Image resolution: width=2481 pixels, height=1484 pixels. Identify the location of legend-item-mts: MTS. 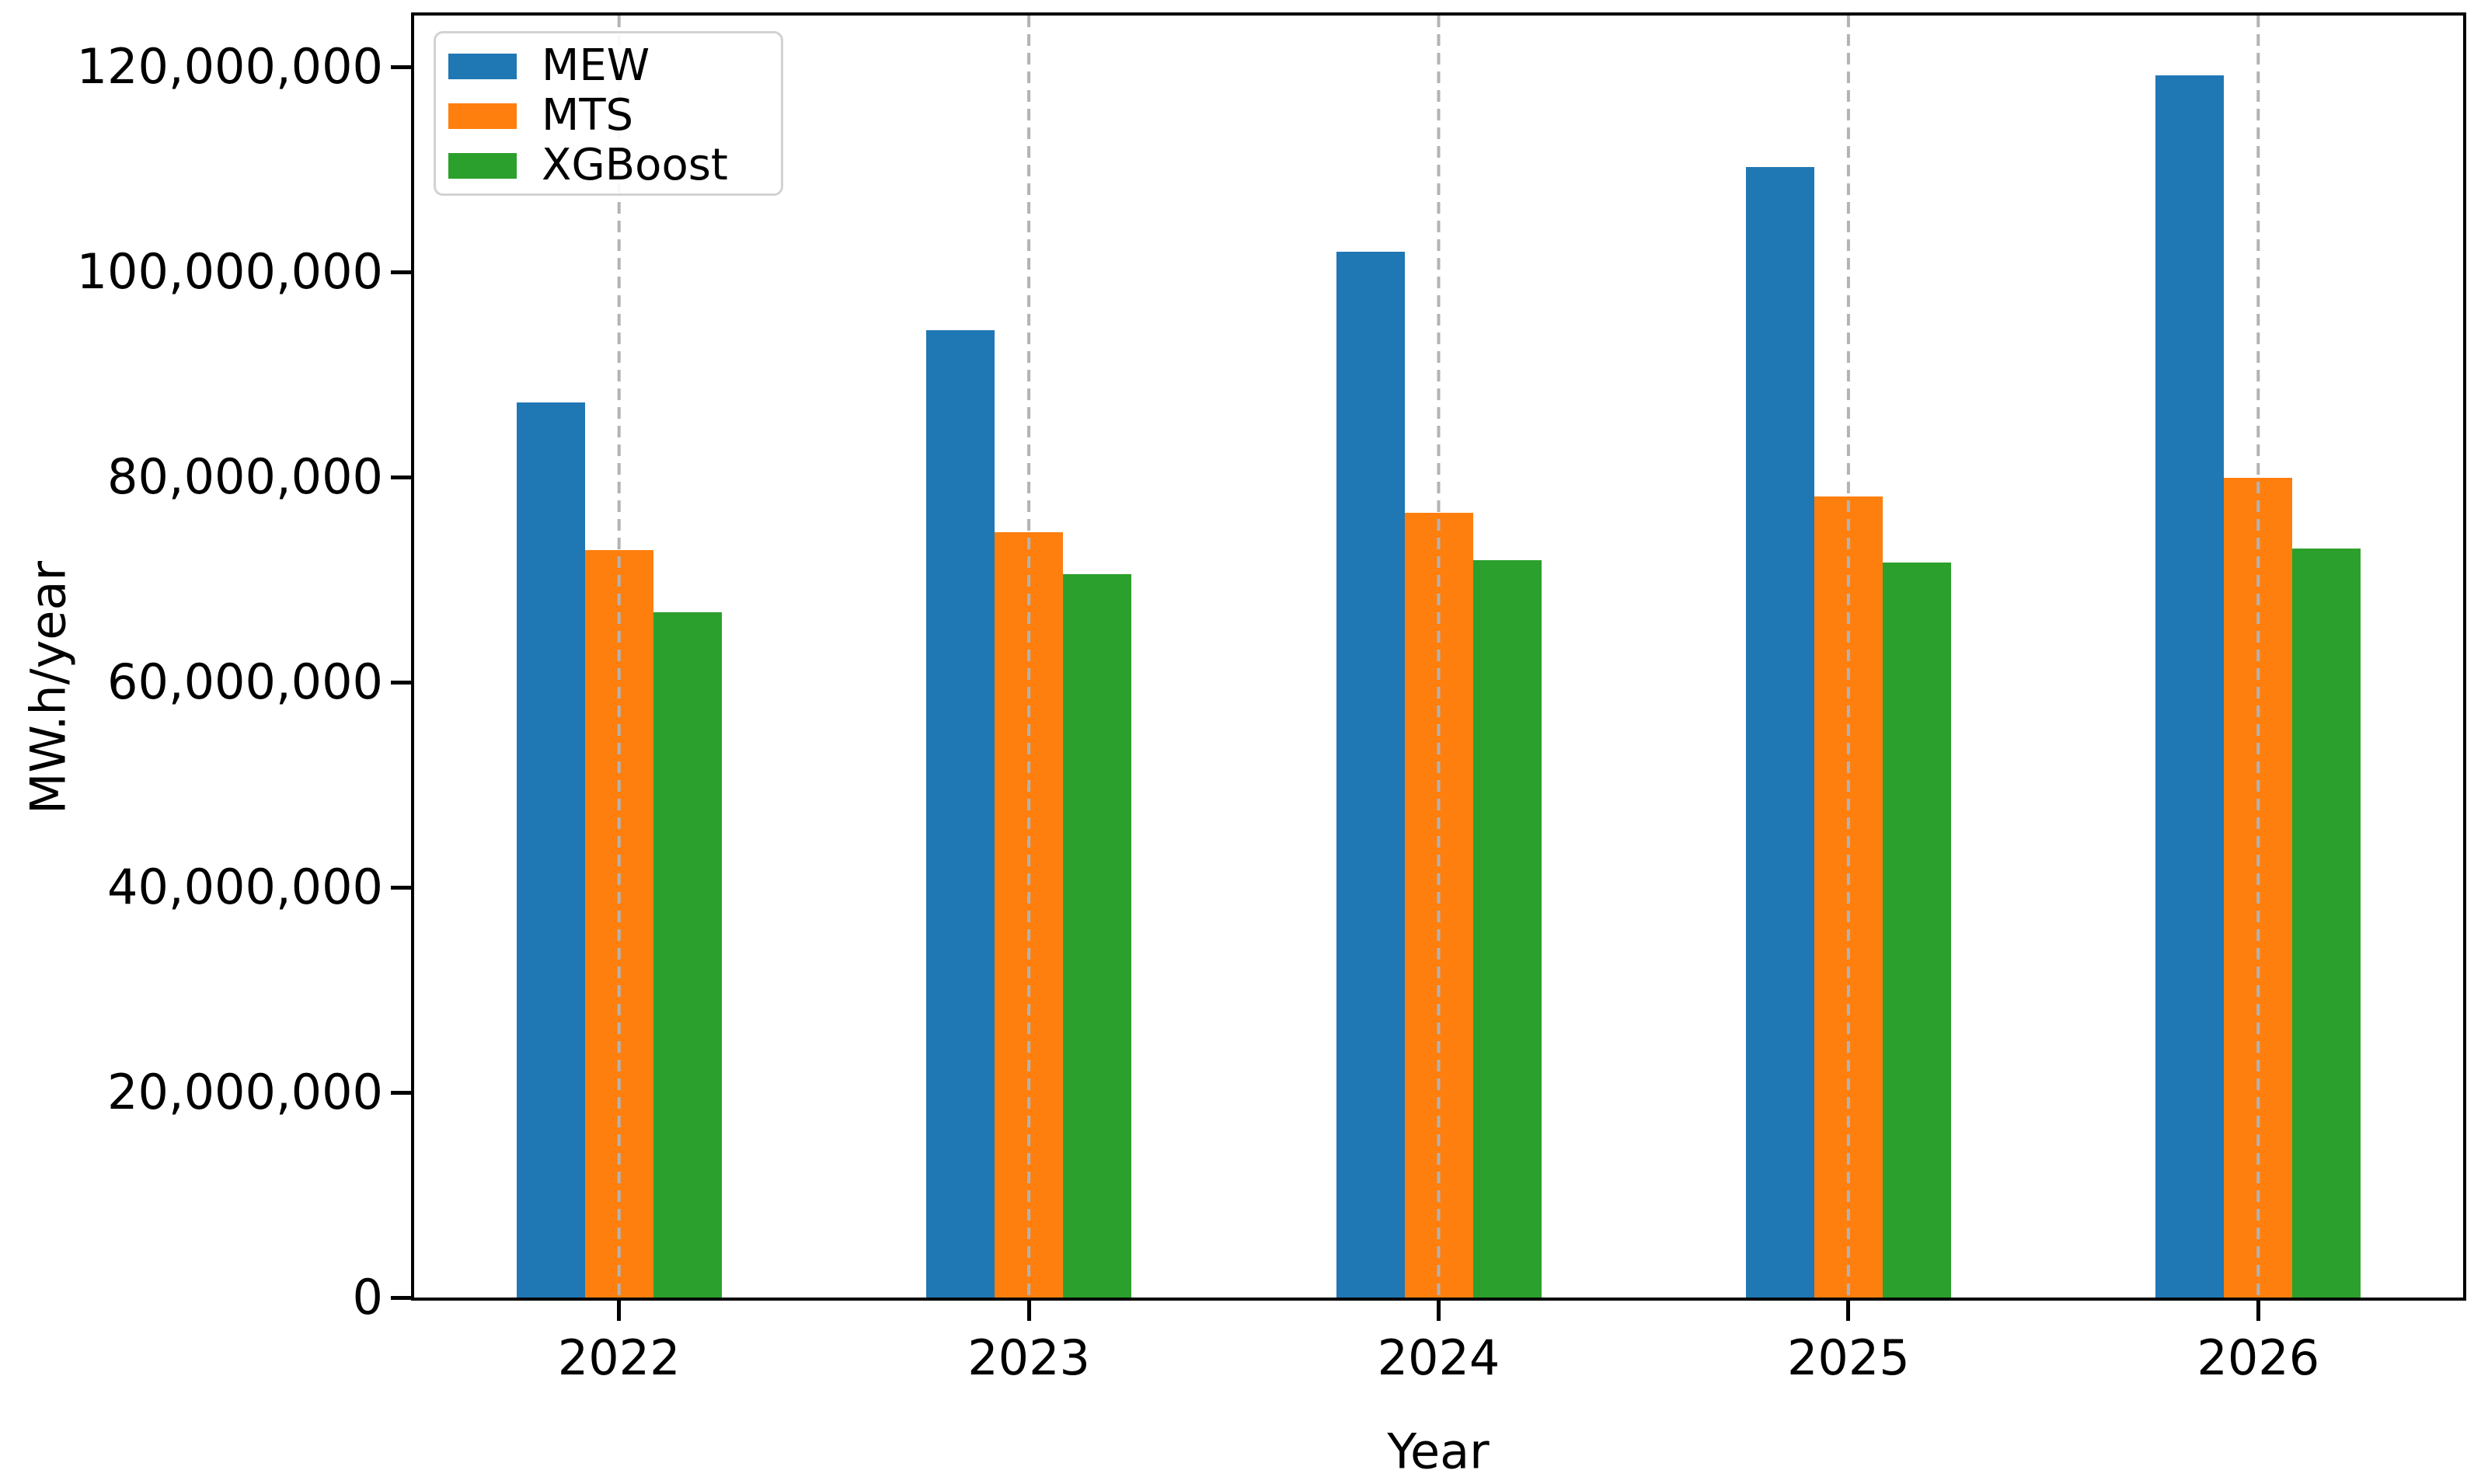
(615, 116).